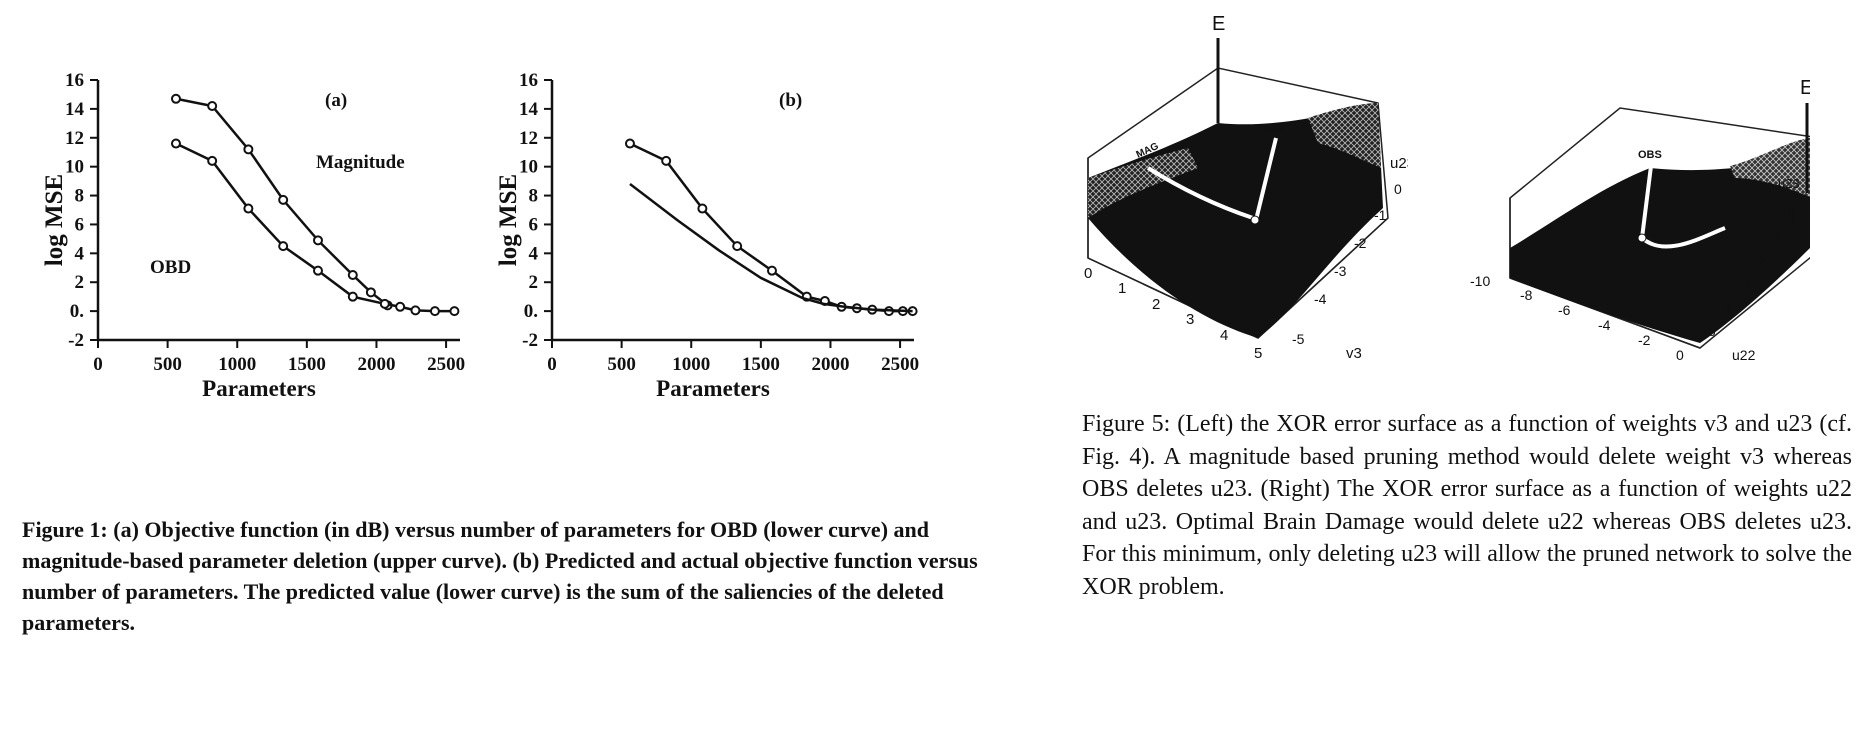 The width and height of the screenshot is (1868, 736). Describe the element at coordinates (1320, 299) in the screenshot. I see `surface-left-ytick: -4` at that location.